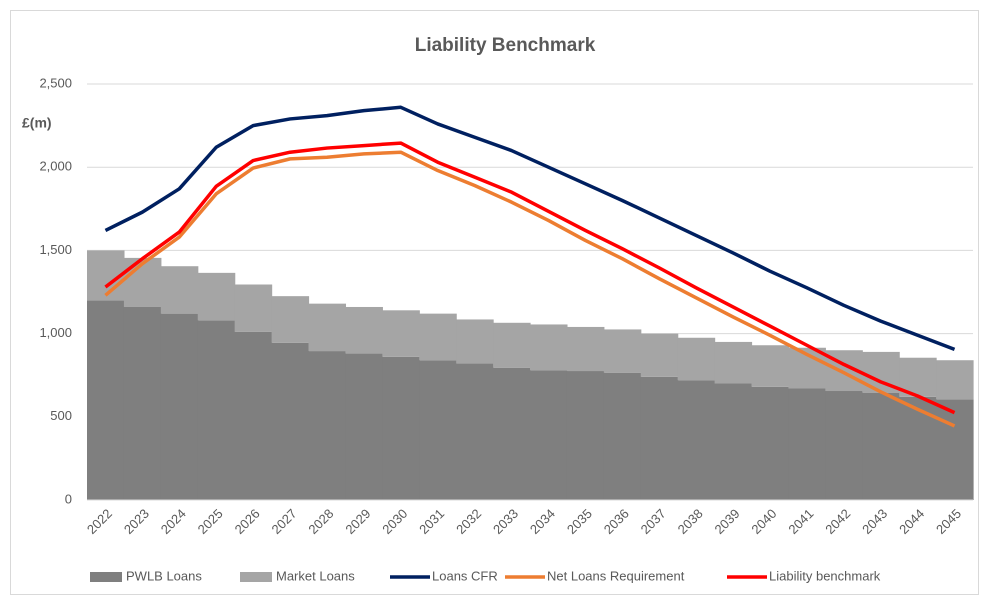 The image size is (981, 602). Describe the element at coordinates (55, 249) in the screenshot. I see `y-tick-label: 1,500` at that location.